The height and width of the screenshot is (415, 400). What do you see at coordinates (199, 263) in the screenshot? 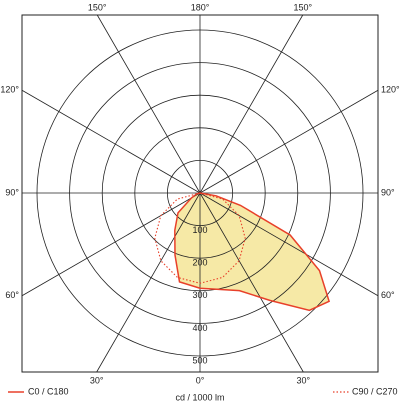
I see `r-tick-label: 200` at bounding box center [199, 263].